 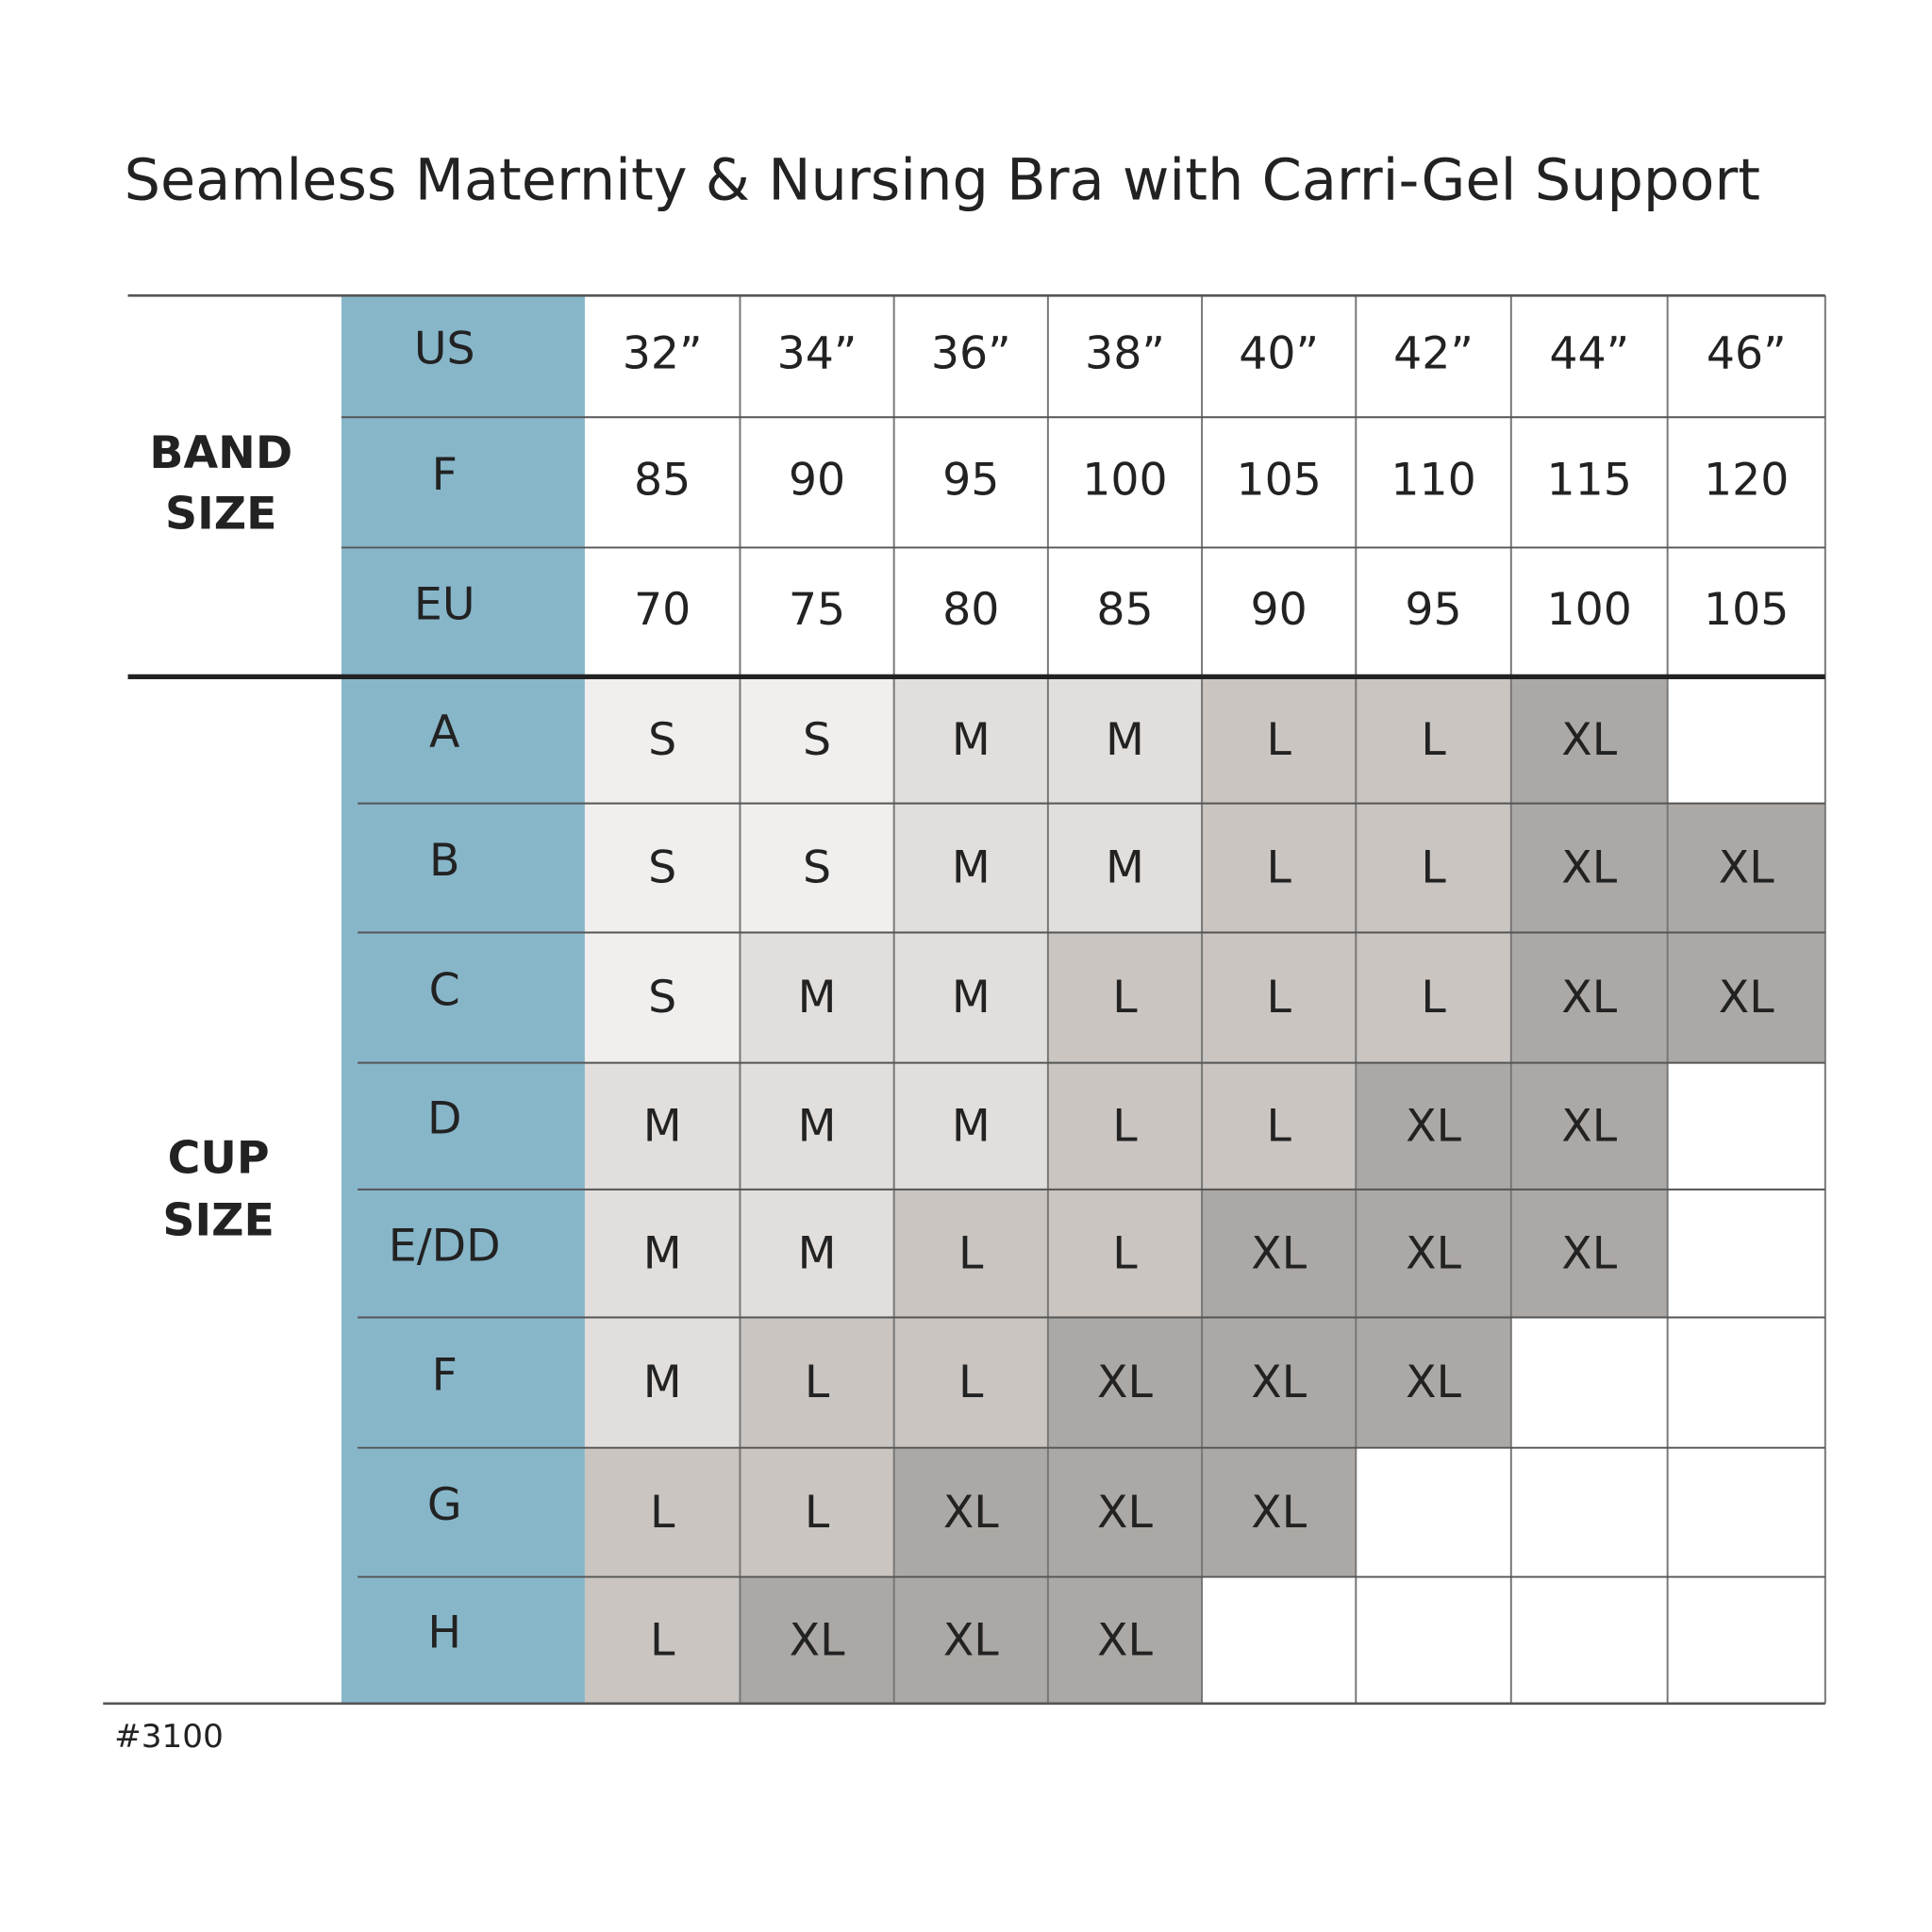 I want to click on band-value: 36”, so click(x=971, y=354).